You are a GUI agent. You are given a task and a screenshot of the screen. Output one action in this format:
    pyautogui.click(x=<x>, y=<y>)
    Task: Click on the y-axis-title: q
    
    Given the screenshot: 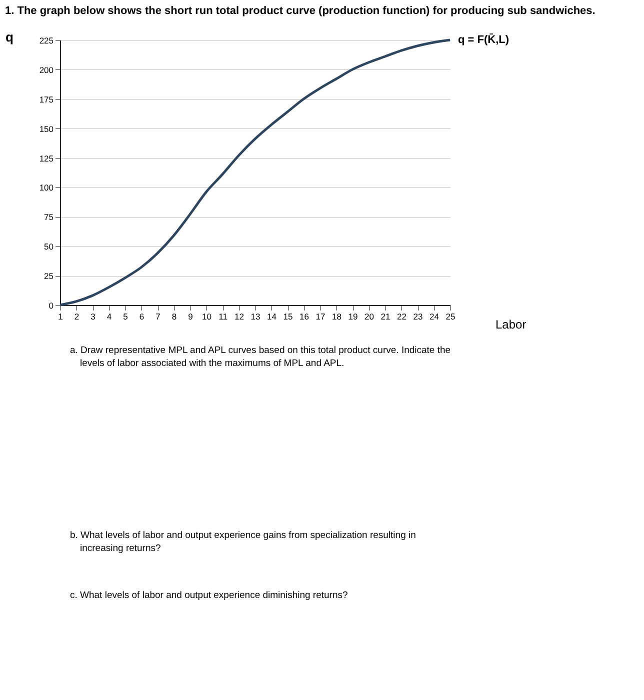 What is the action you would take?
    pyautogui.click(x=10, y=37)
    